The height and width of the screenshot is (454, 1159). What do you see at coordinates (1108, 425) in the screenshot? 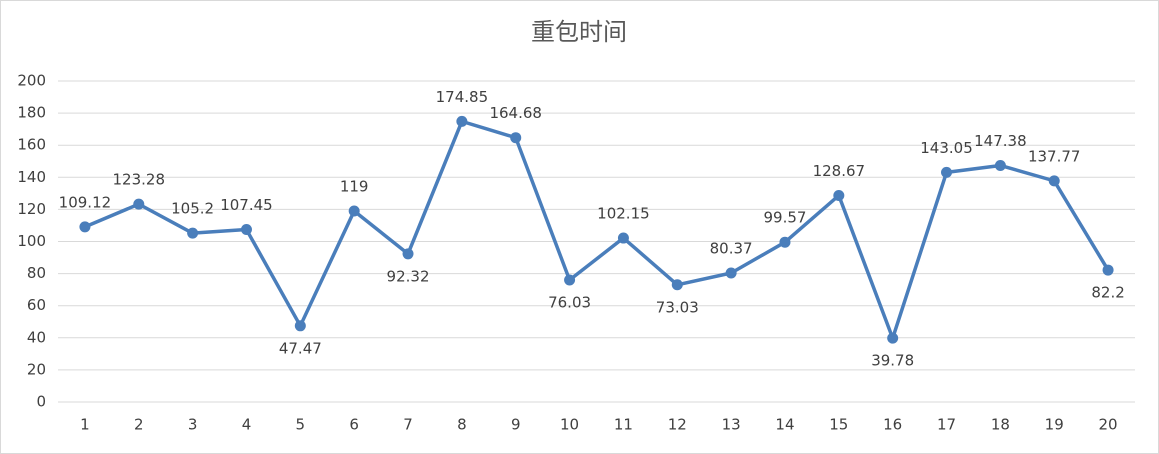
I see `x-tick-label: 20` at bounding box center [1108, 425].